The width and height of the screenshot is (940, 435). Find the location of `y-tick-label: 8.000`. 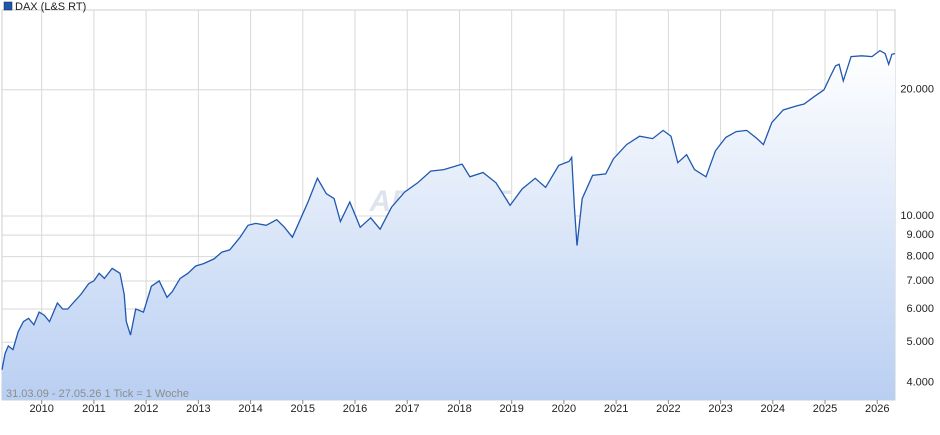

y-tick-label: 8.000 is located at coordinates (920, 257).